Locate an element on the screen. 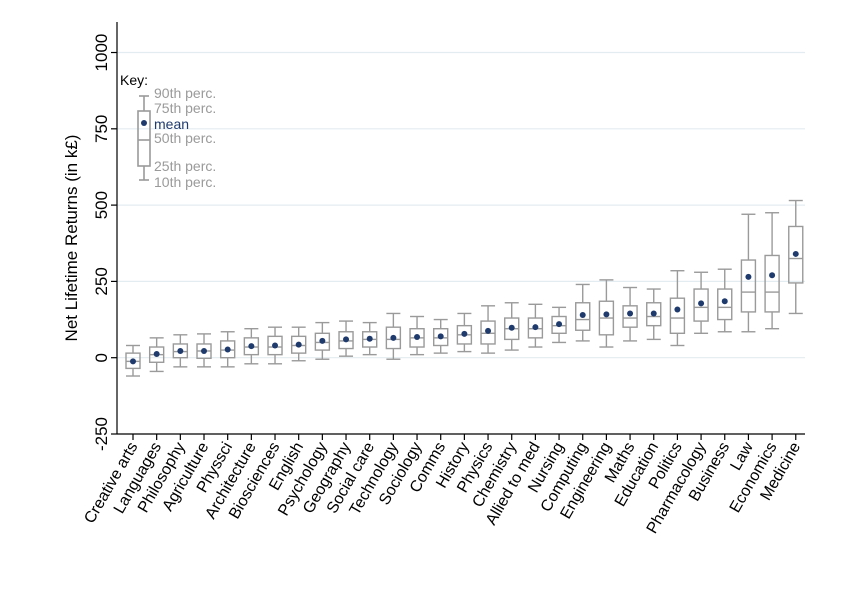 The width and height of the screenshot is (848, 605). box-psychology is located at coordinates (322, 340).